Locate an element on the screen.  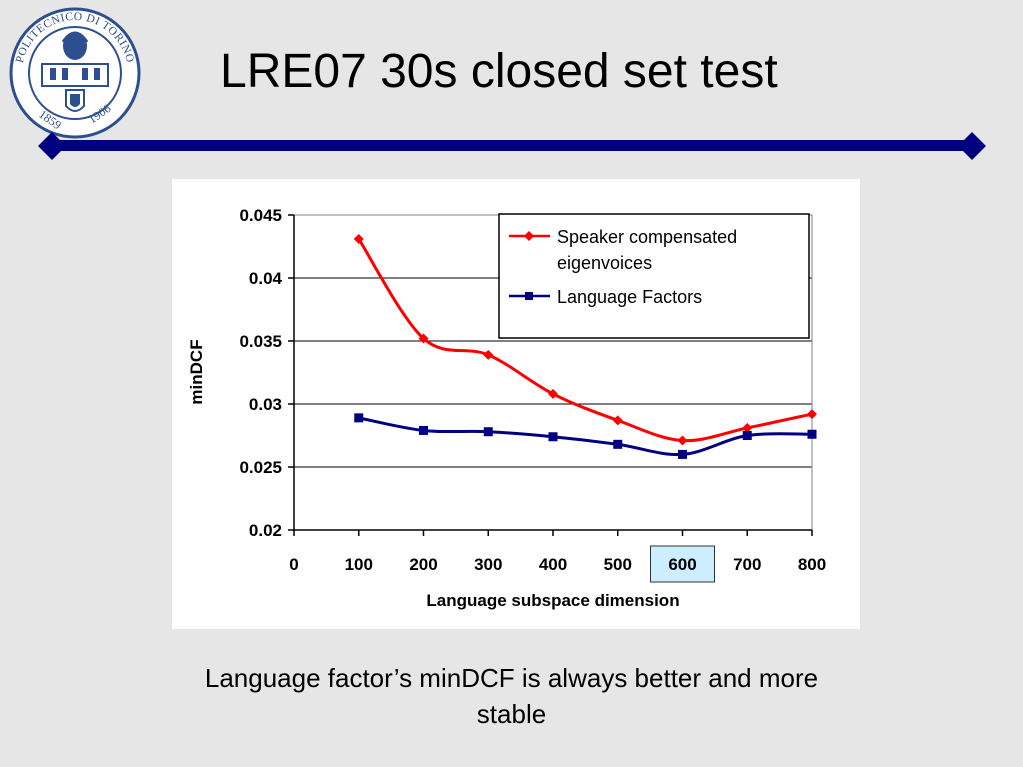
series-line-language-factors is located at coordinates (585, 436).